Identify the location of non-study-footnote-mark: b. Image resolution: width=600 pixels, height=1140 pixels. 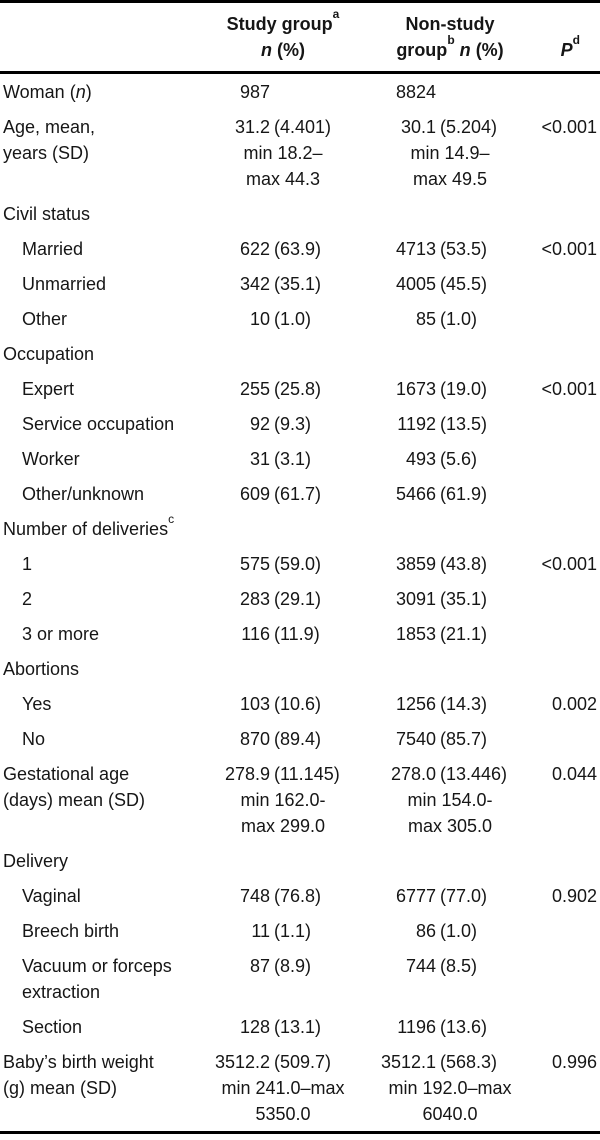
(451, 40).